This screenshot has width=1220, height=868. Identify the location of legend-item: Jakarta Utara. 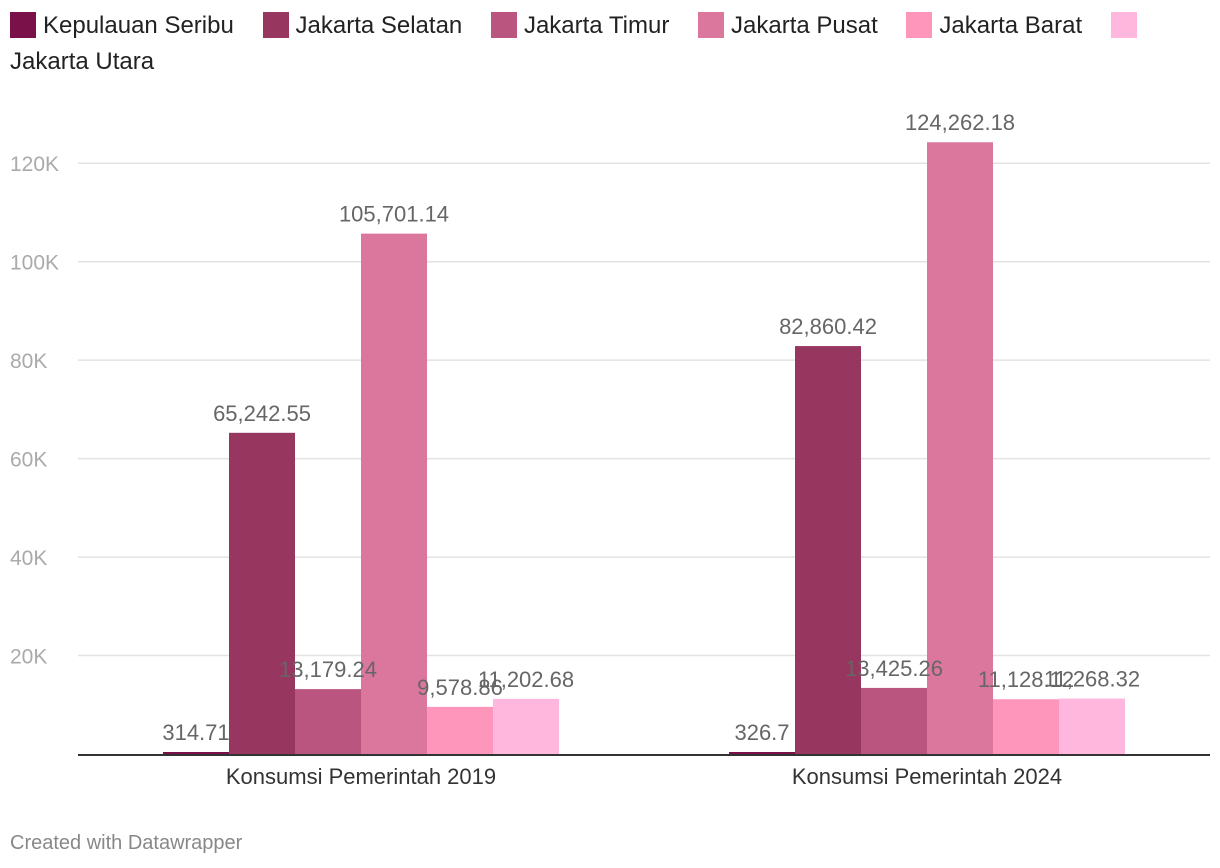
(577, 43).